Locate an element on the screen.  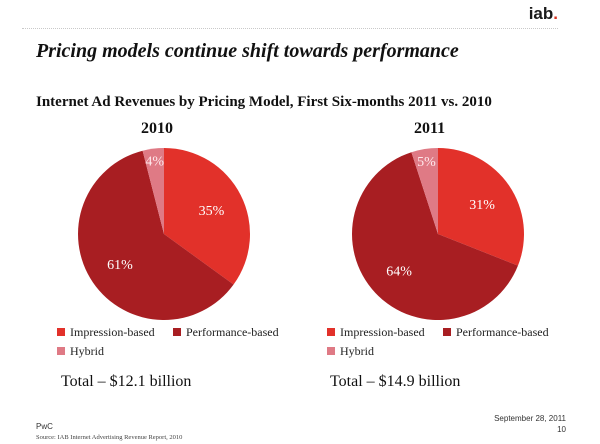
logo-text: iab is located at coordinates (541, 13).